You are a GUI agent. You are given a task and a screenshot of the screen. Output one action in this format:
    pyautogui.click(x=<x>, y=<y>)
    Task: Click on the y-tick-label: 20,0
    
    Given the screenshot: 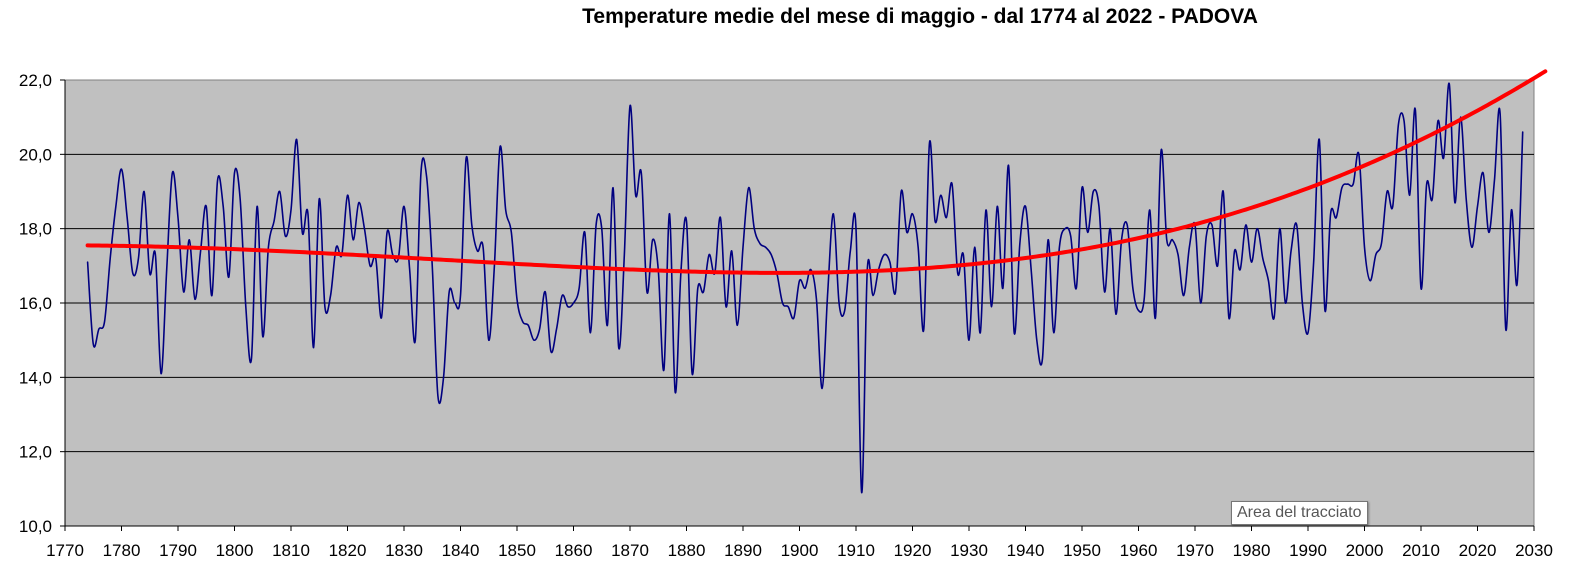 What is the action you would take?
    pyautogui.click(x=35, y=154)
    